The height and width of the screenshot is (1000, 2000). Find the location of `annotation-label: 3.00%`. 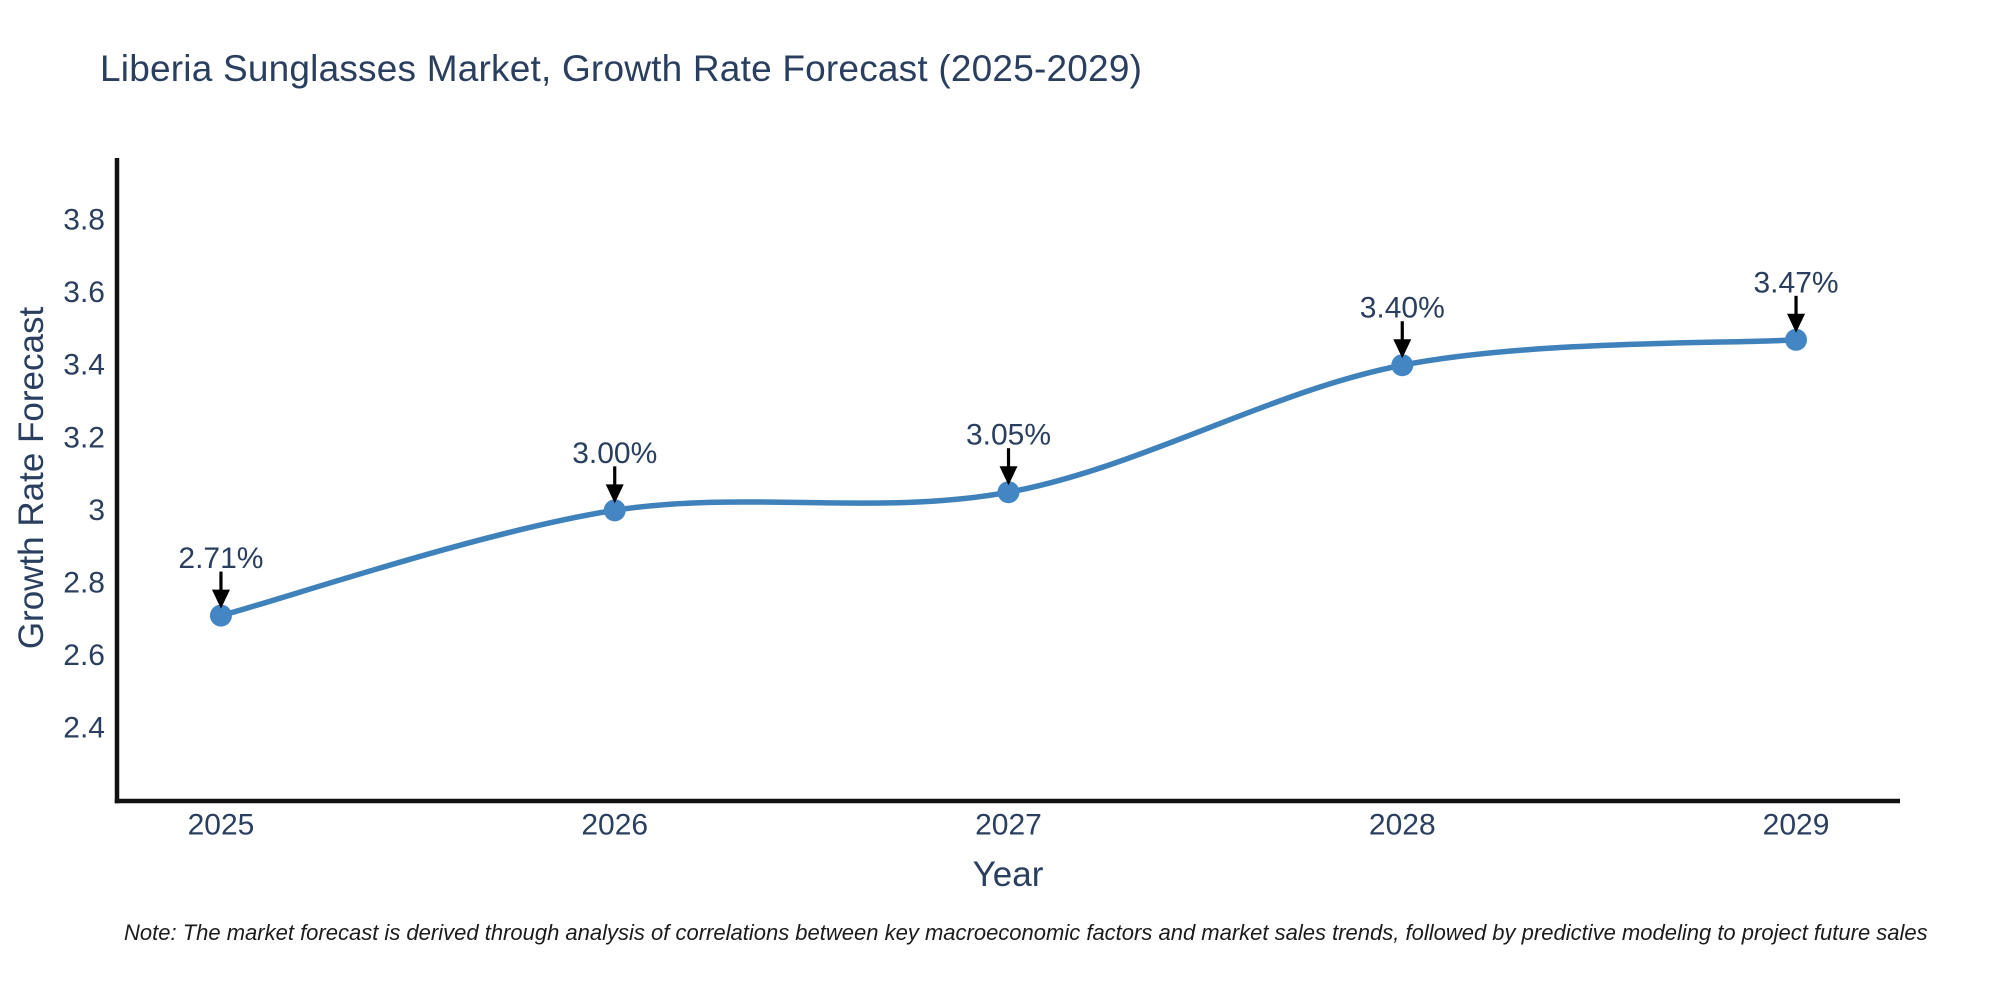

annotation-label: 3.00% is located at coordinates (614, 453).